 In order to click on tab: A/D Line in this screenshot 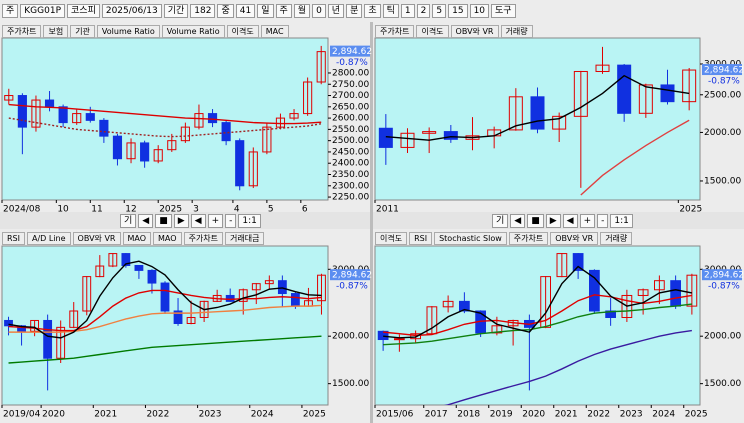, I will do `click(49, 238)`.